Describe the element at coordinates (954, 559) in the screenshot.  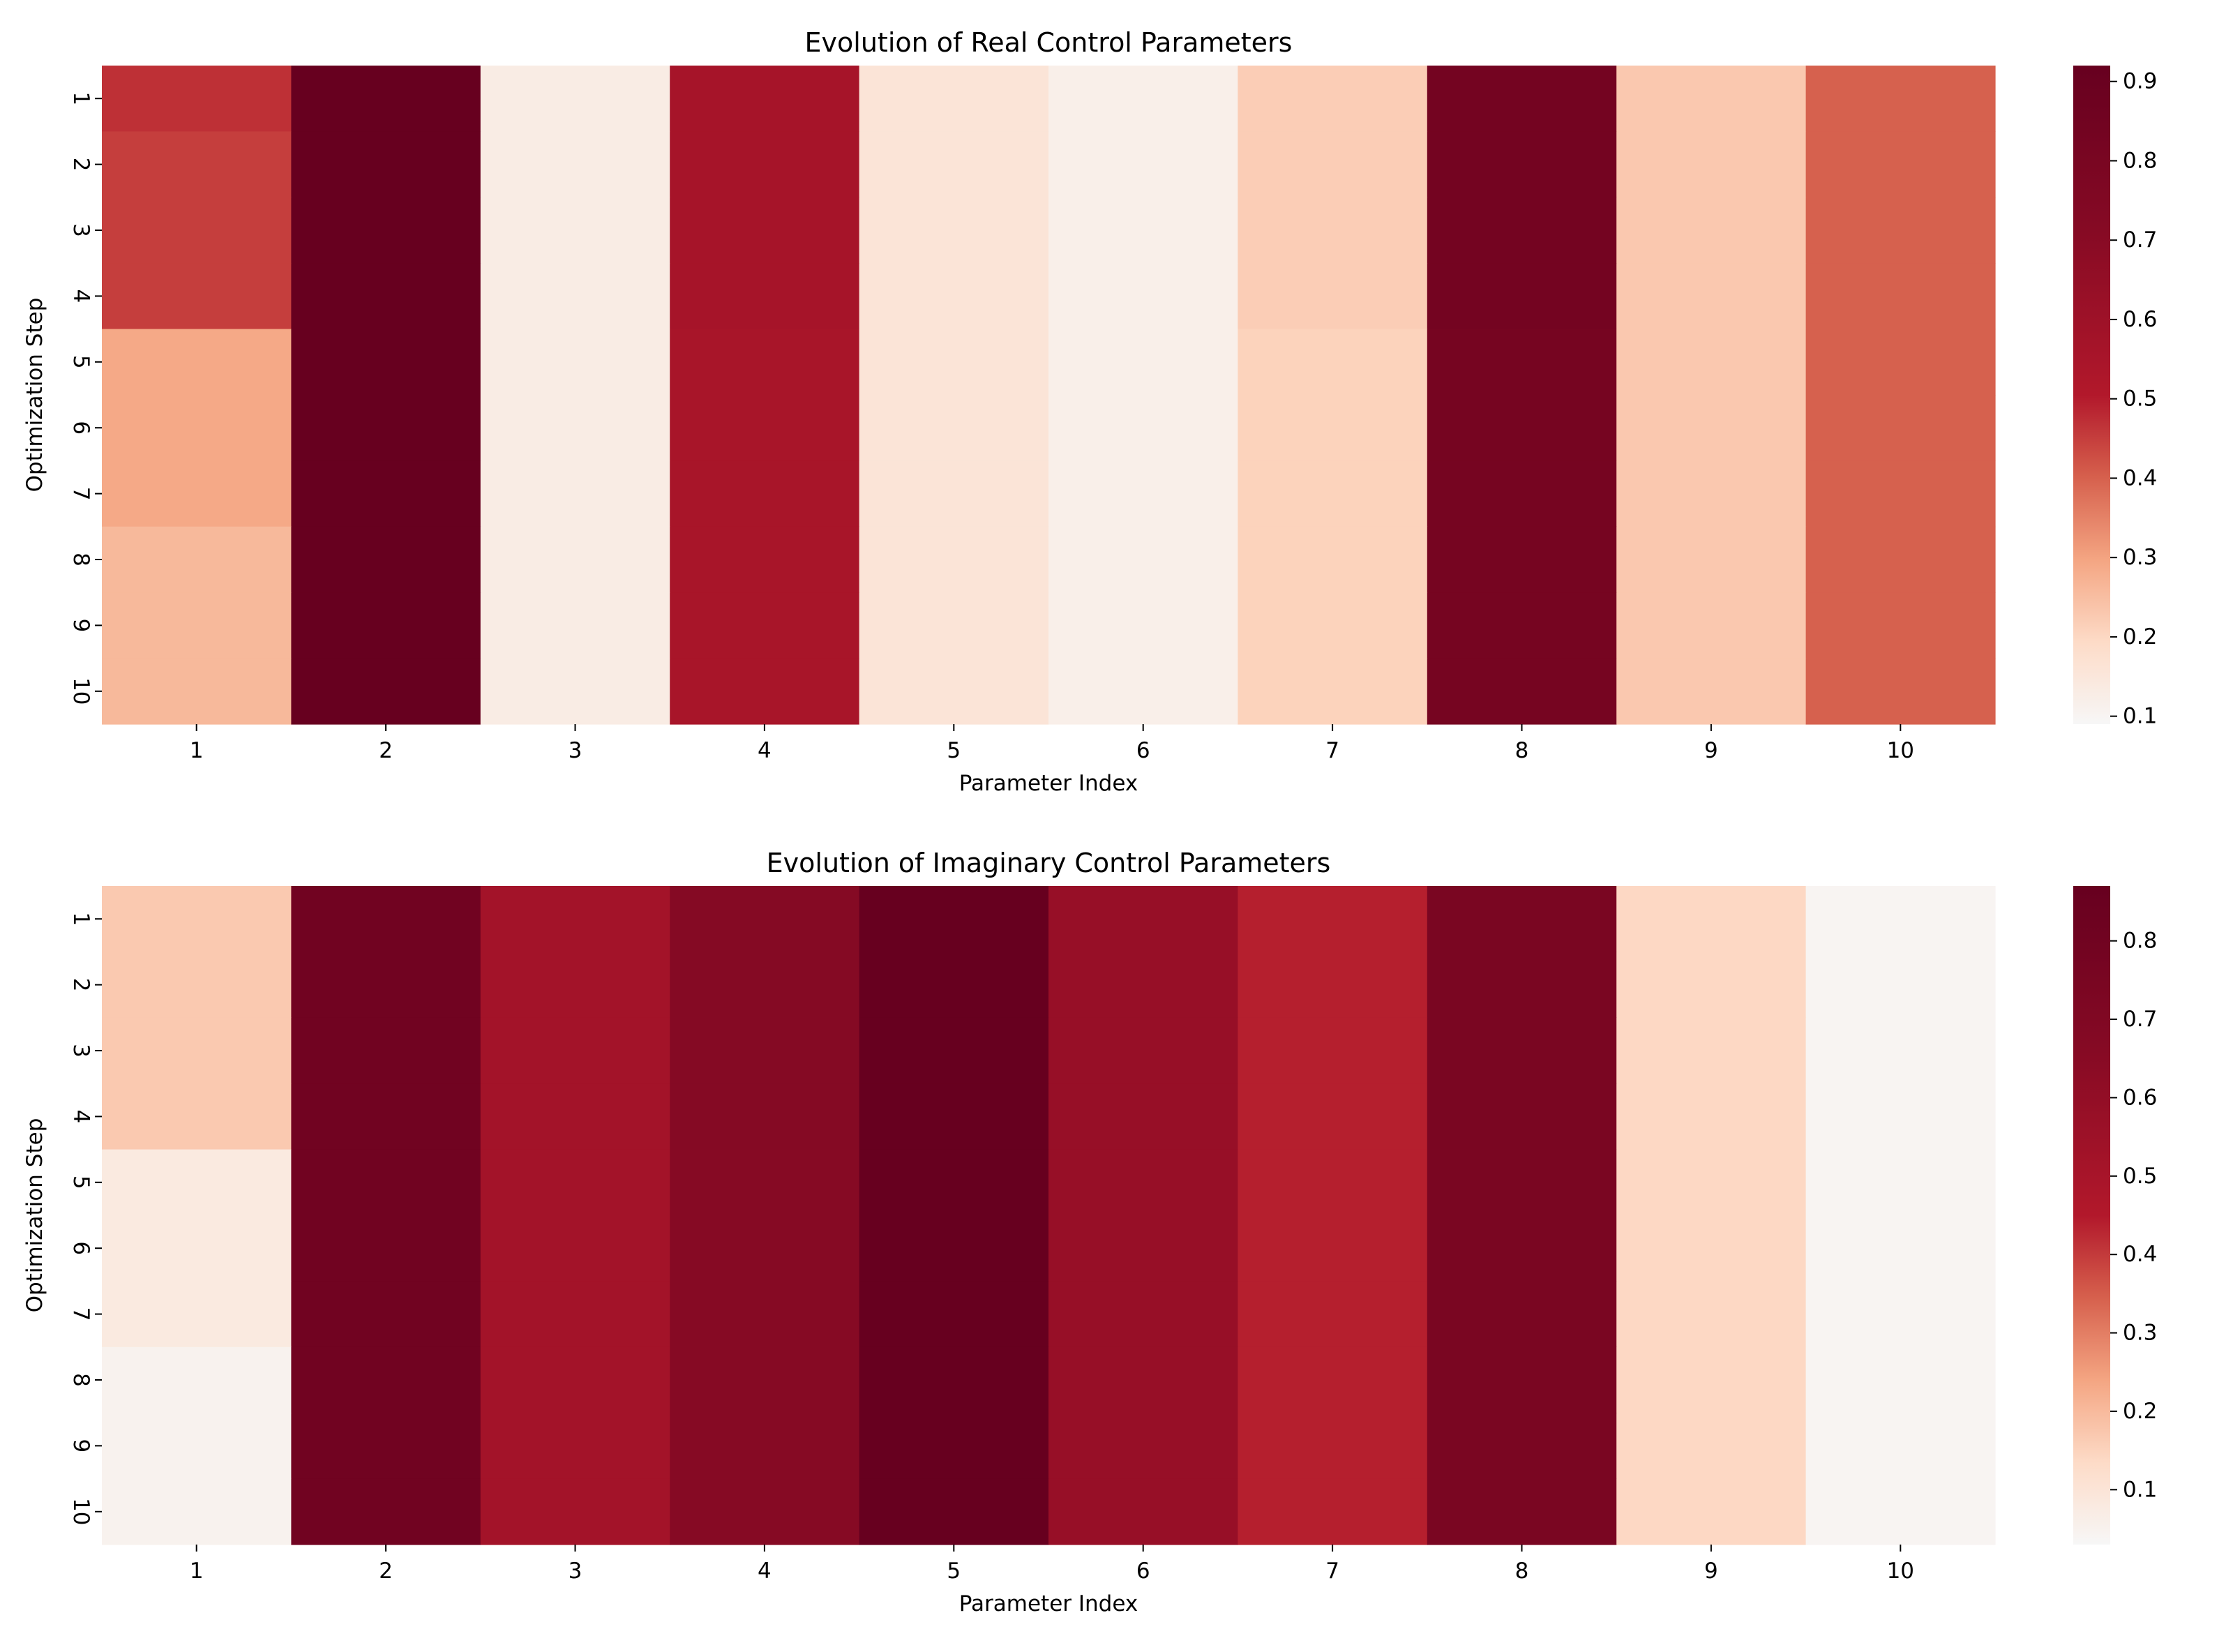
I see `cell-r8-c5` at that location.